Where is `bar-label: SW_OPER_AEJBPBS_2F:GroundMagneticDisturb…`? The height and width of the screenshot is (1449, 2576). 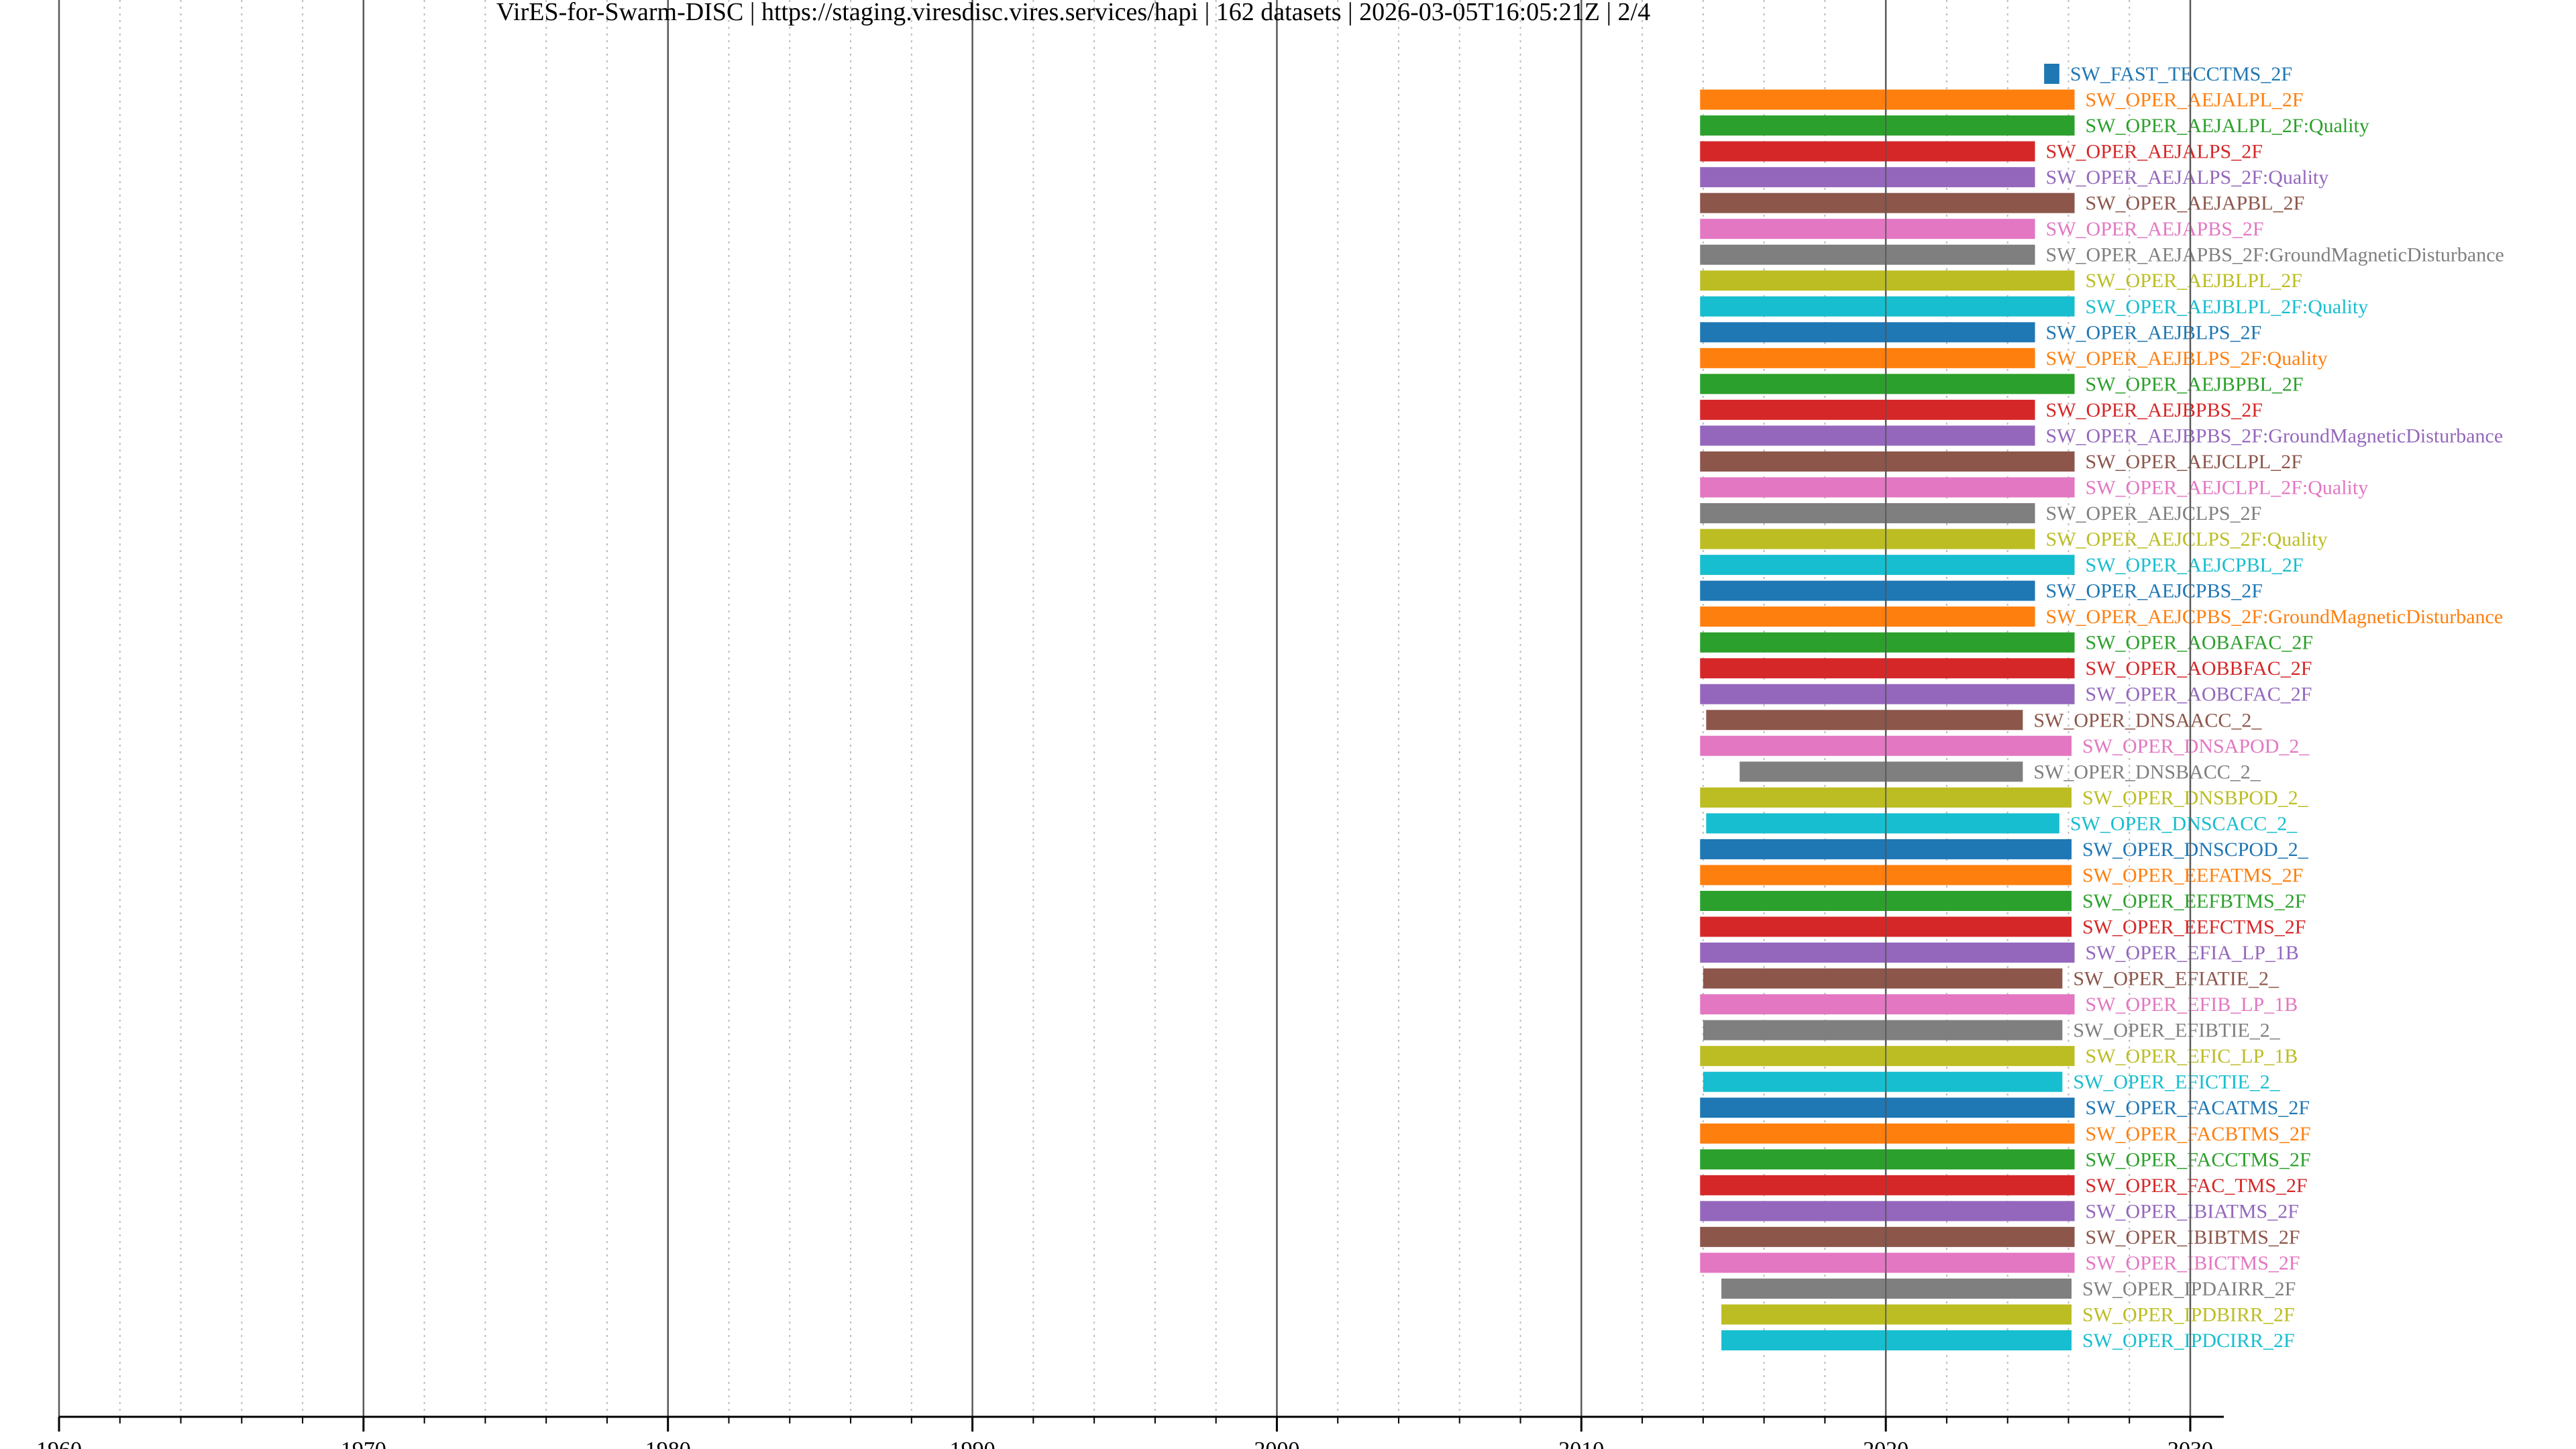
bar-label: SW_OPER_AEJBPBS_2F:GroundMagneticDisturb… is located at coordinates (2275, 436).